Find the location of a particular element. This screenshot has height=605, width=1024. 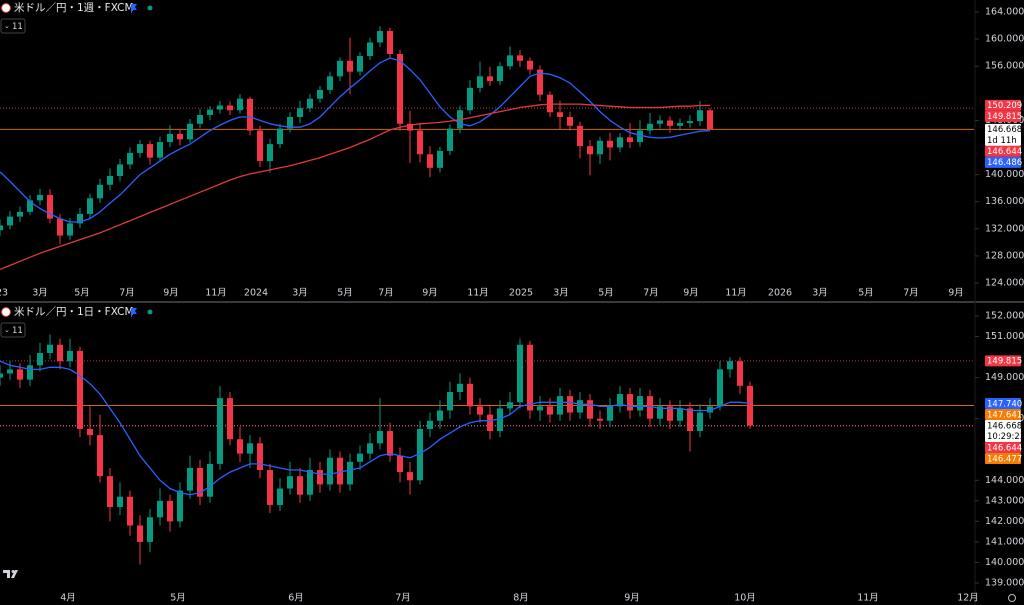

indicator-count: 11 is located at coordinates (17, 331).